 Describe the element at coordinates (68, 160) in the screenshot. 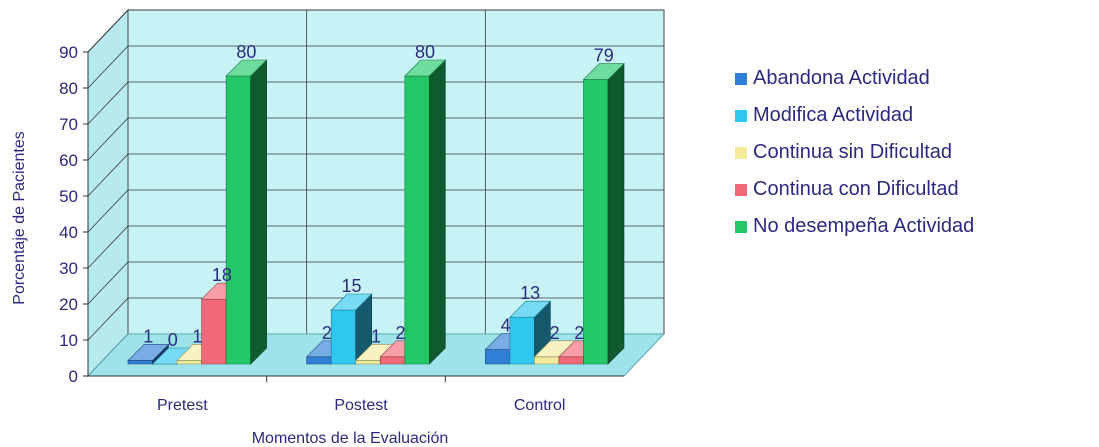

I see `y-tick-label: 60` at that location.